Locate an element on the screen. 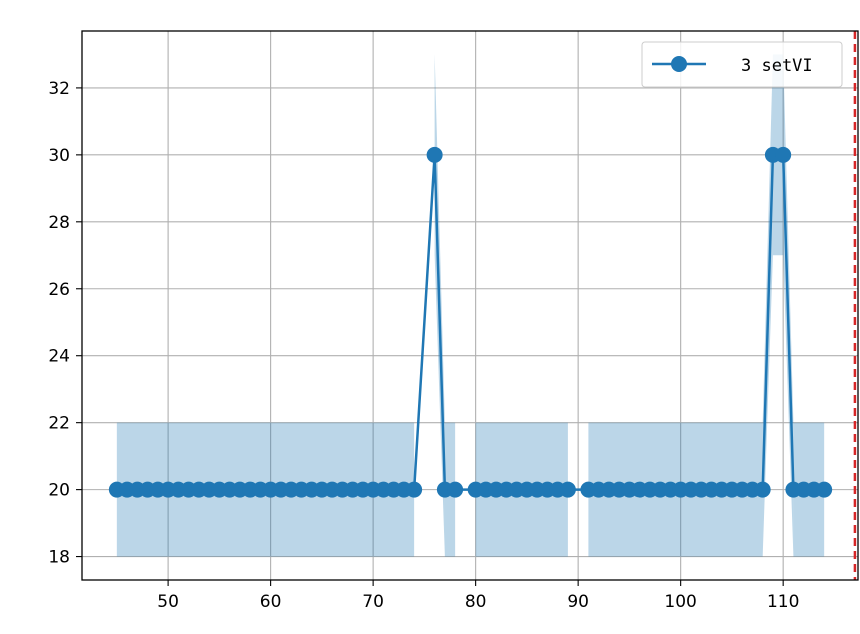 The image size is (860, 634). x-tick-label: 110 is located at coordinates (783, 602).